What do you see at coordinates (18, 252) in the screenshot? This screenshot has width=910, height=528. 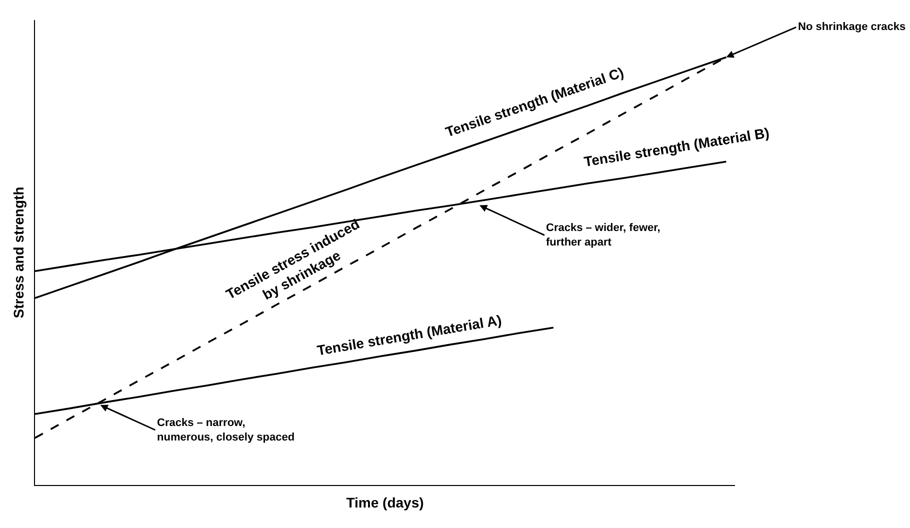 I see `y-axis-title: Stress and strength` at bounding box center [18, 252].